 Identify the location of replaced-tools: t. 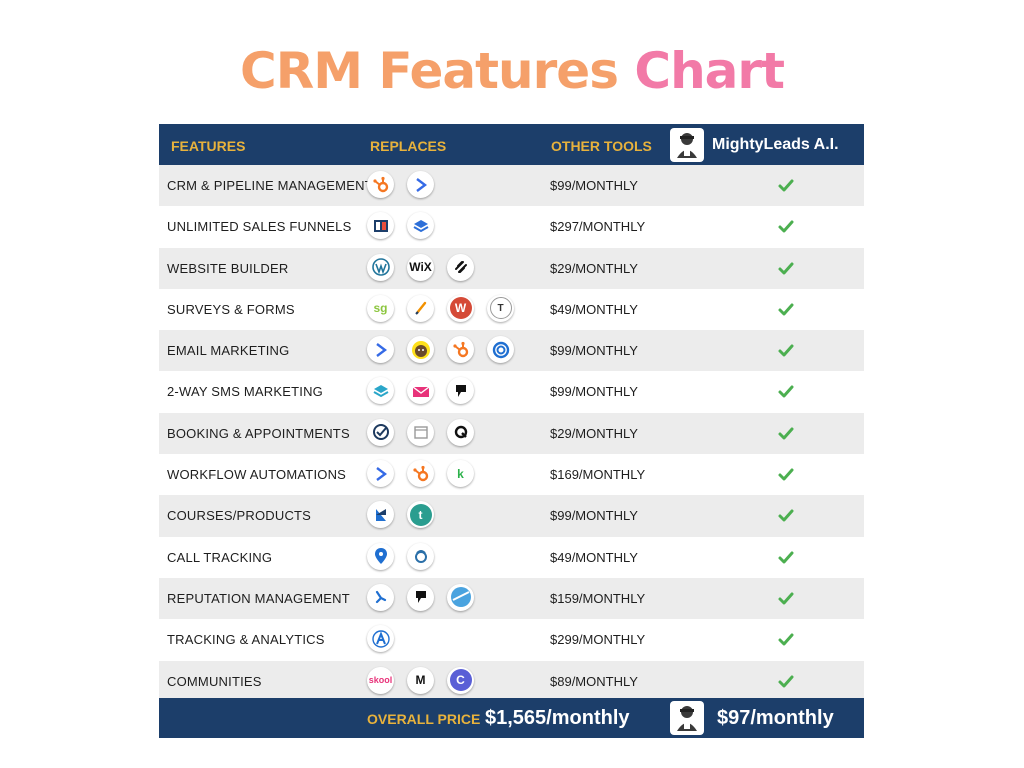
(407, 515).